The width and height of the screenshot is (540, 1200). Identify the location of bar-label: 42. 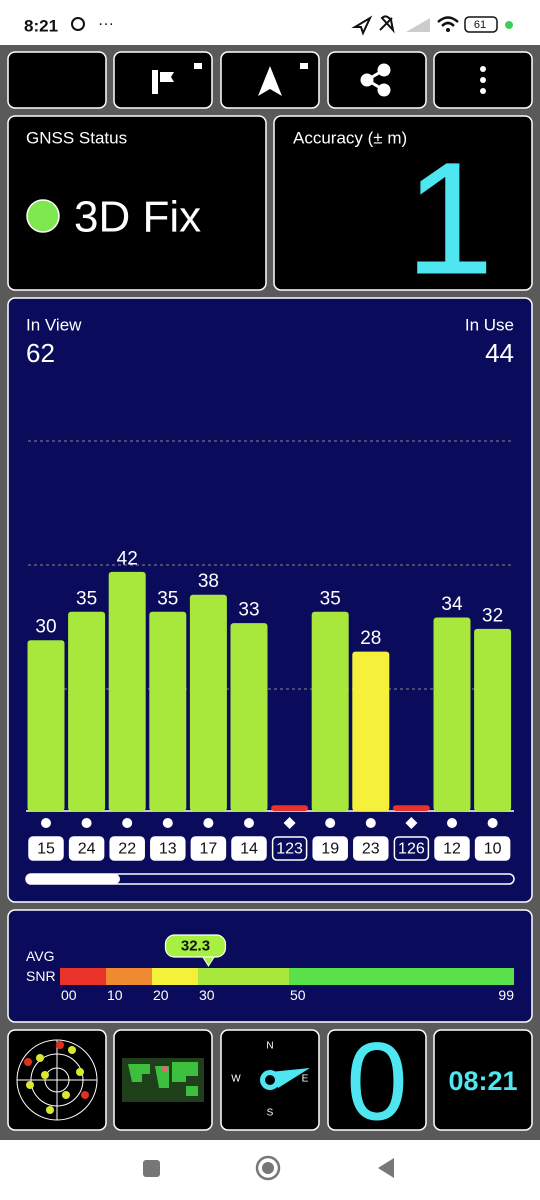
(127, 558).